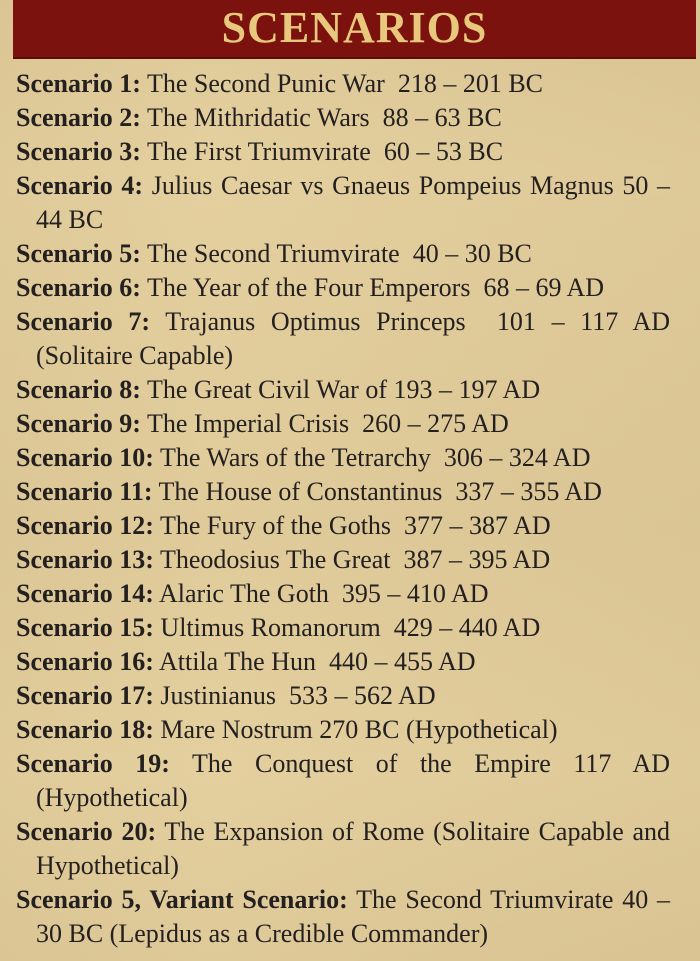 The width and height of the screenshot is (700, 961). I want to click on scenario-text: Attila The Hun 440 – 455 AD, so click(317, 661).